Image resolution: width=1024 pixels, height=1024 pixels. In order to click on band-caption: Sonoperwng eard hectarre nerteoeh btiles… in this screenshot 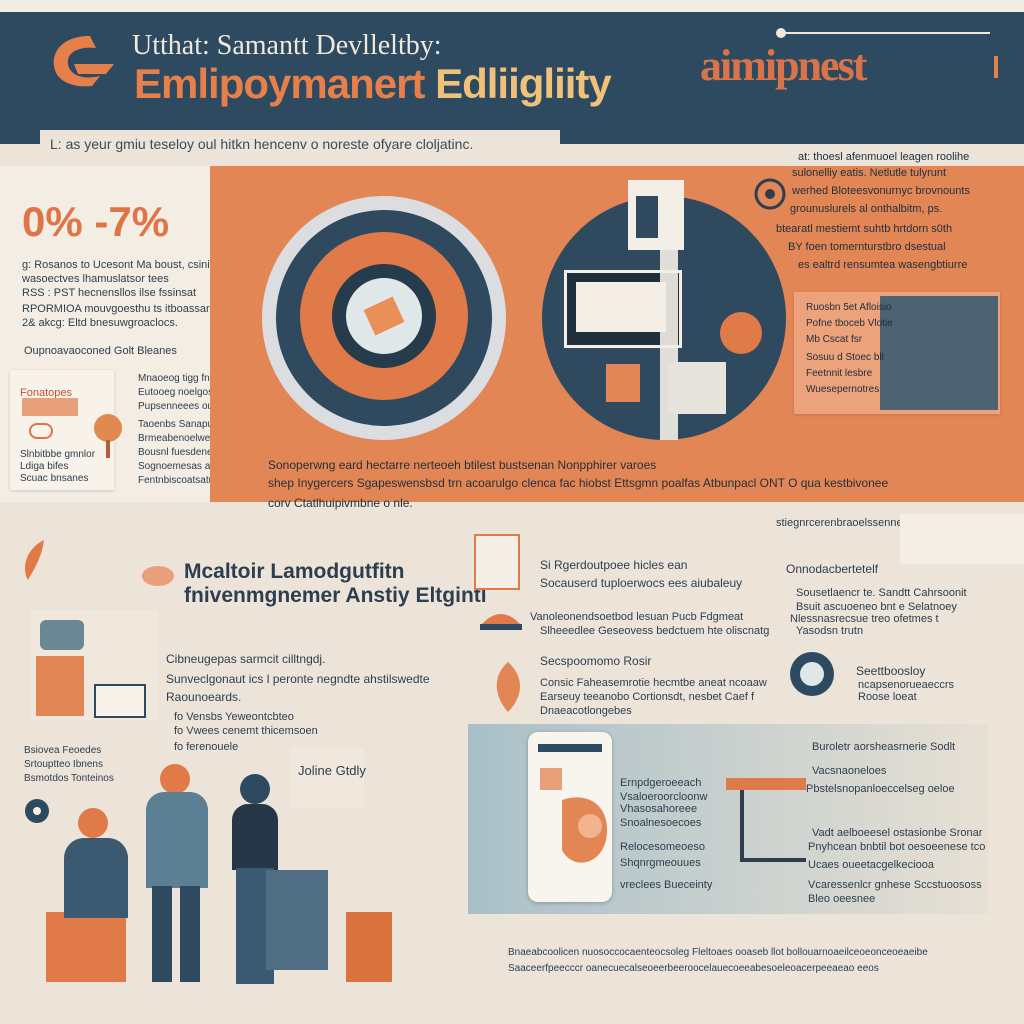, I will do `click(462, 465)`.